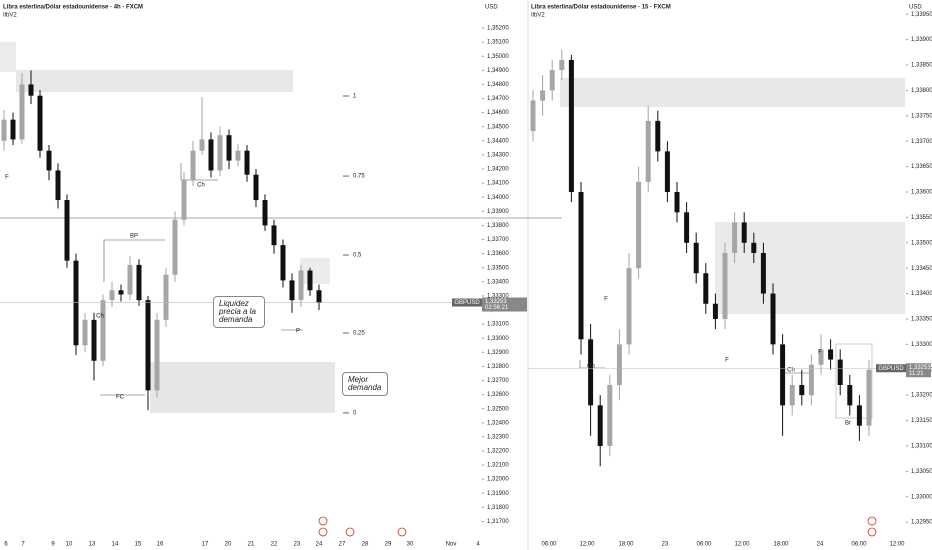  What do you see at coordinates (921, 66) in the screenshot?
I see `y-tick-label: 1,33850` at bounding box center [921, 66].